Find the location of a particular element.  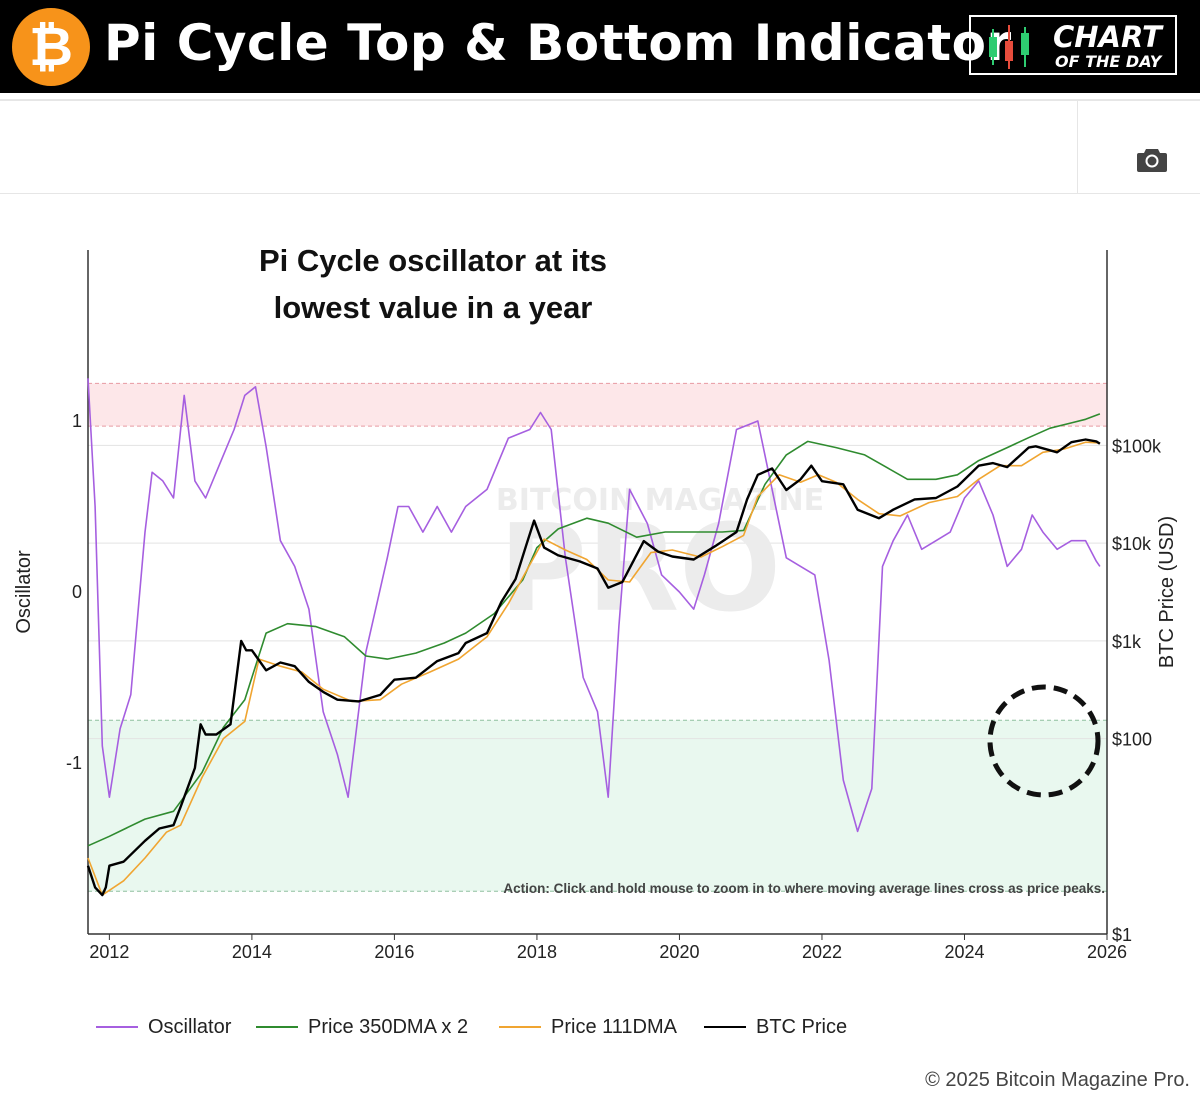

legend-swatch-111dma is located at coordinates (520, 1027).